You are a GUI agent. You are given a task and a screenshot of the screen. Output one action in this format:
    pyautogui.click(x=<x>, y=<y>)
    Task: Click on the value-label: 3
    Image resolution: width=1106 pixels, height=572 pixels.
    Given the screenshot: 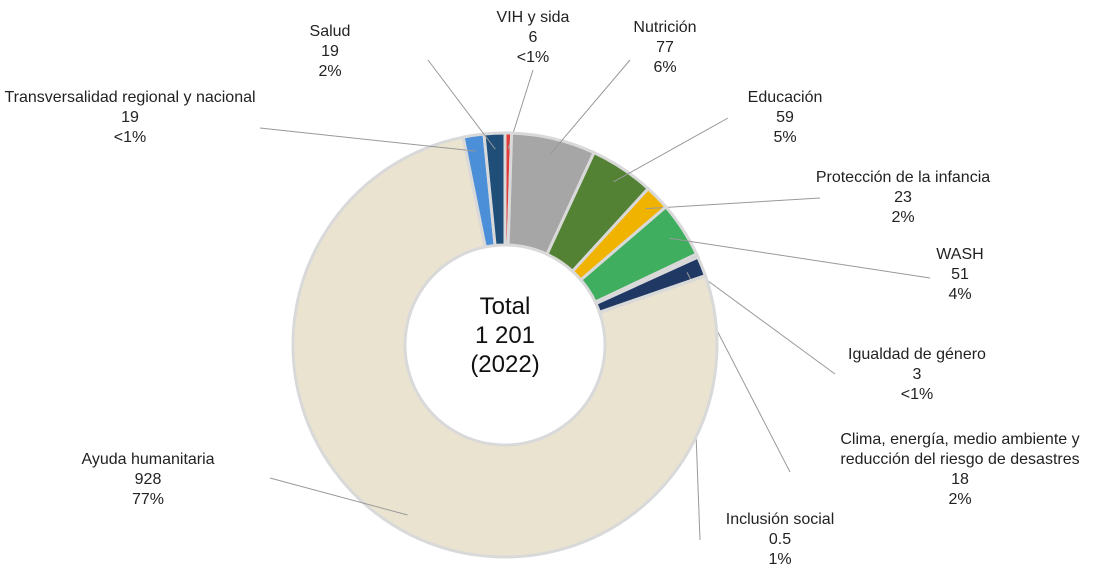 What is the action you would take?
    pyautogui.click(x=917, y=374)
    